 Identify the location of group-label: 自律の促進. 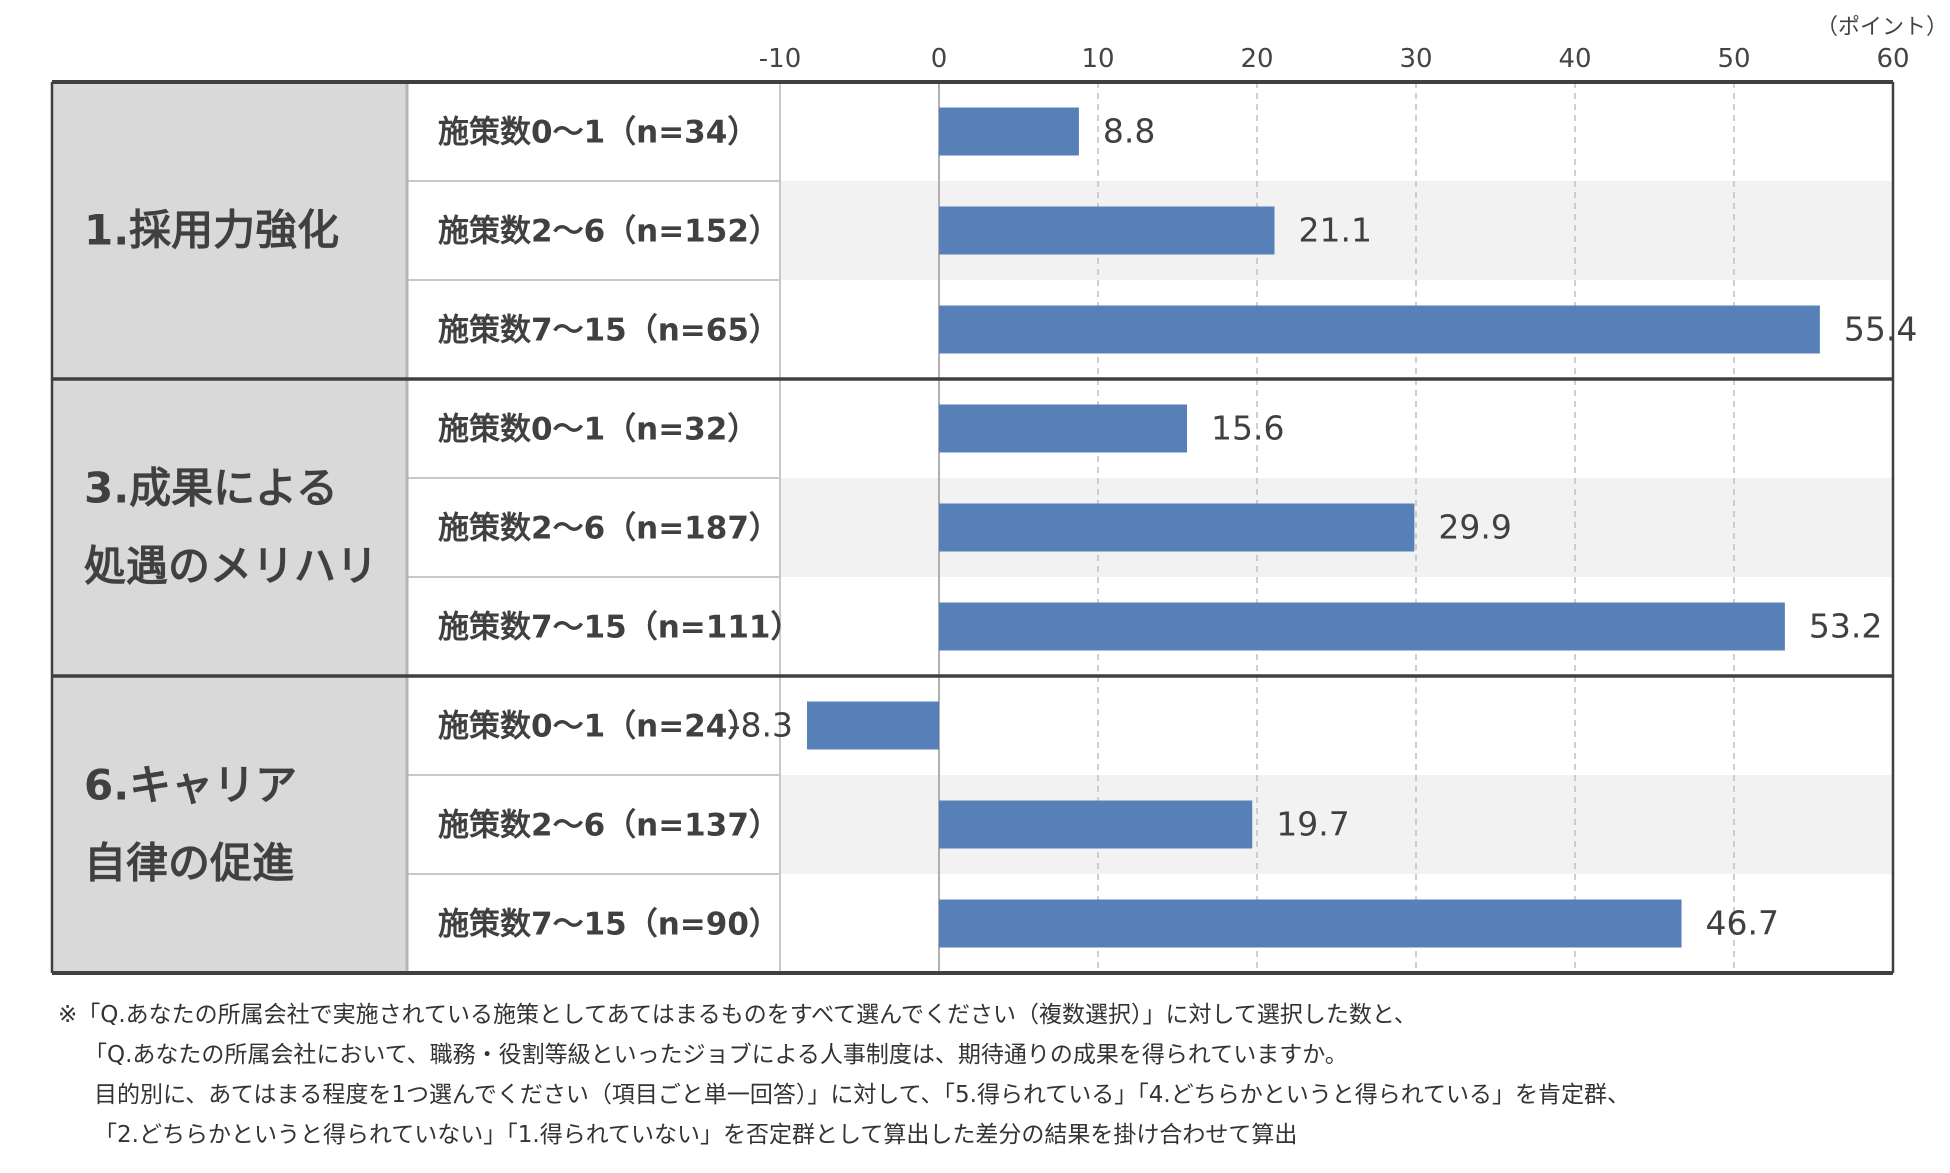
(189, 863).